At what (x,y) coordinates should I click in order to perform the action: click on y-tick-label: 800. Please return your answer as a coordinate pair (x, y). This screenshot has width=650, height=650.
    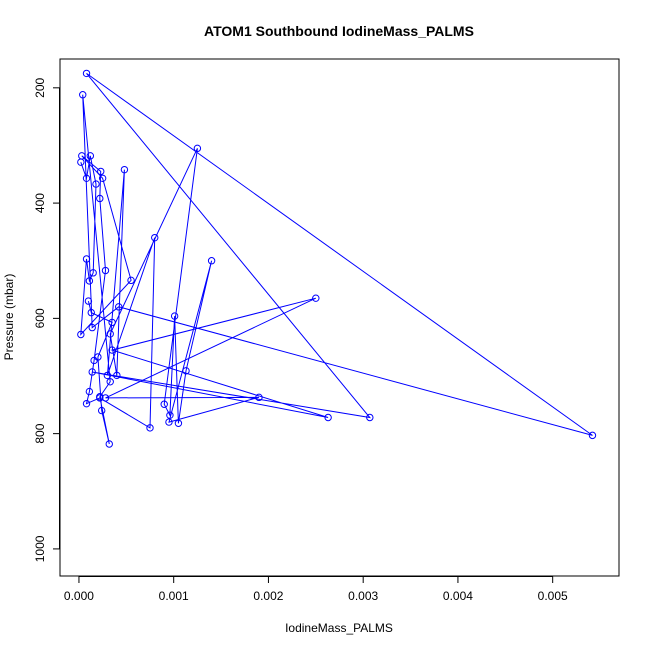
    Looking at the image, I should click on (40, 433).